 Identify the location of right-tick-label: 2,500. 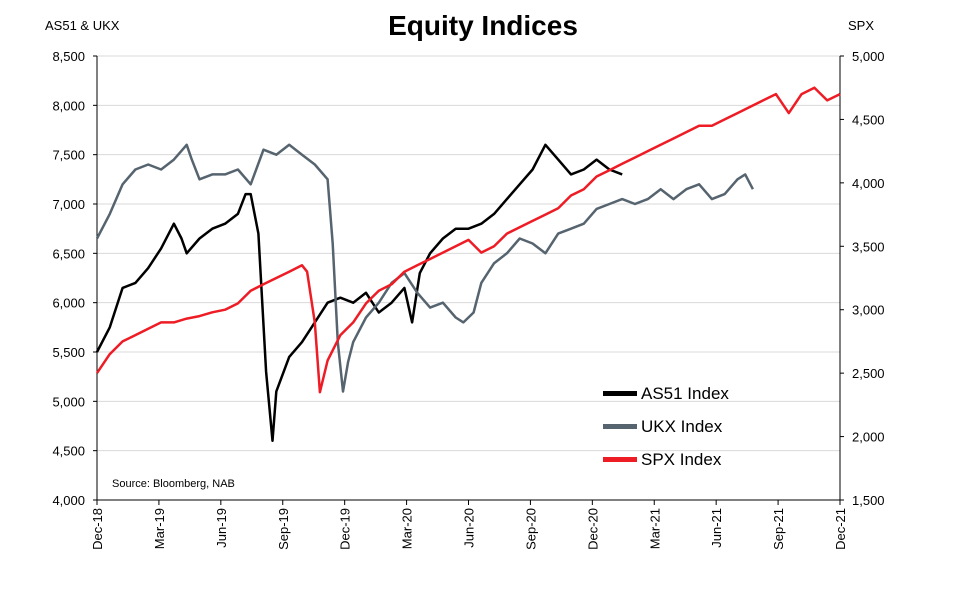
(868, 373).